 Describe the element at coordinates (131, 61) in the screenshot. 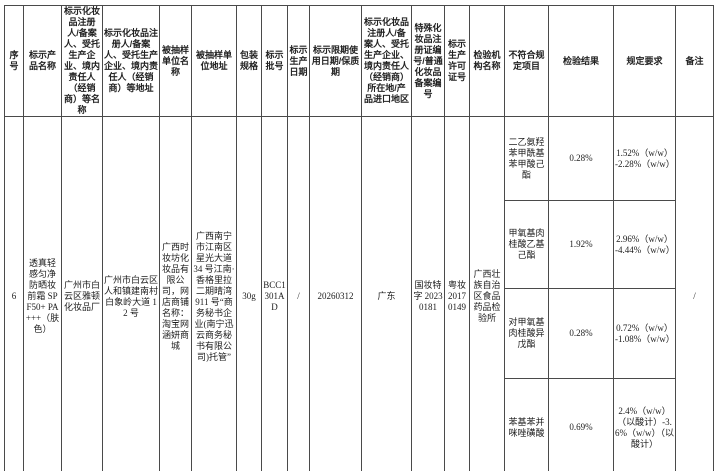

I see `header-registrant-address: 标示化妆品注册人/备案人、受托生产企业、境内责任人（经销商）等地址` at that location.